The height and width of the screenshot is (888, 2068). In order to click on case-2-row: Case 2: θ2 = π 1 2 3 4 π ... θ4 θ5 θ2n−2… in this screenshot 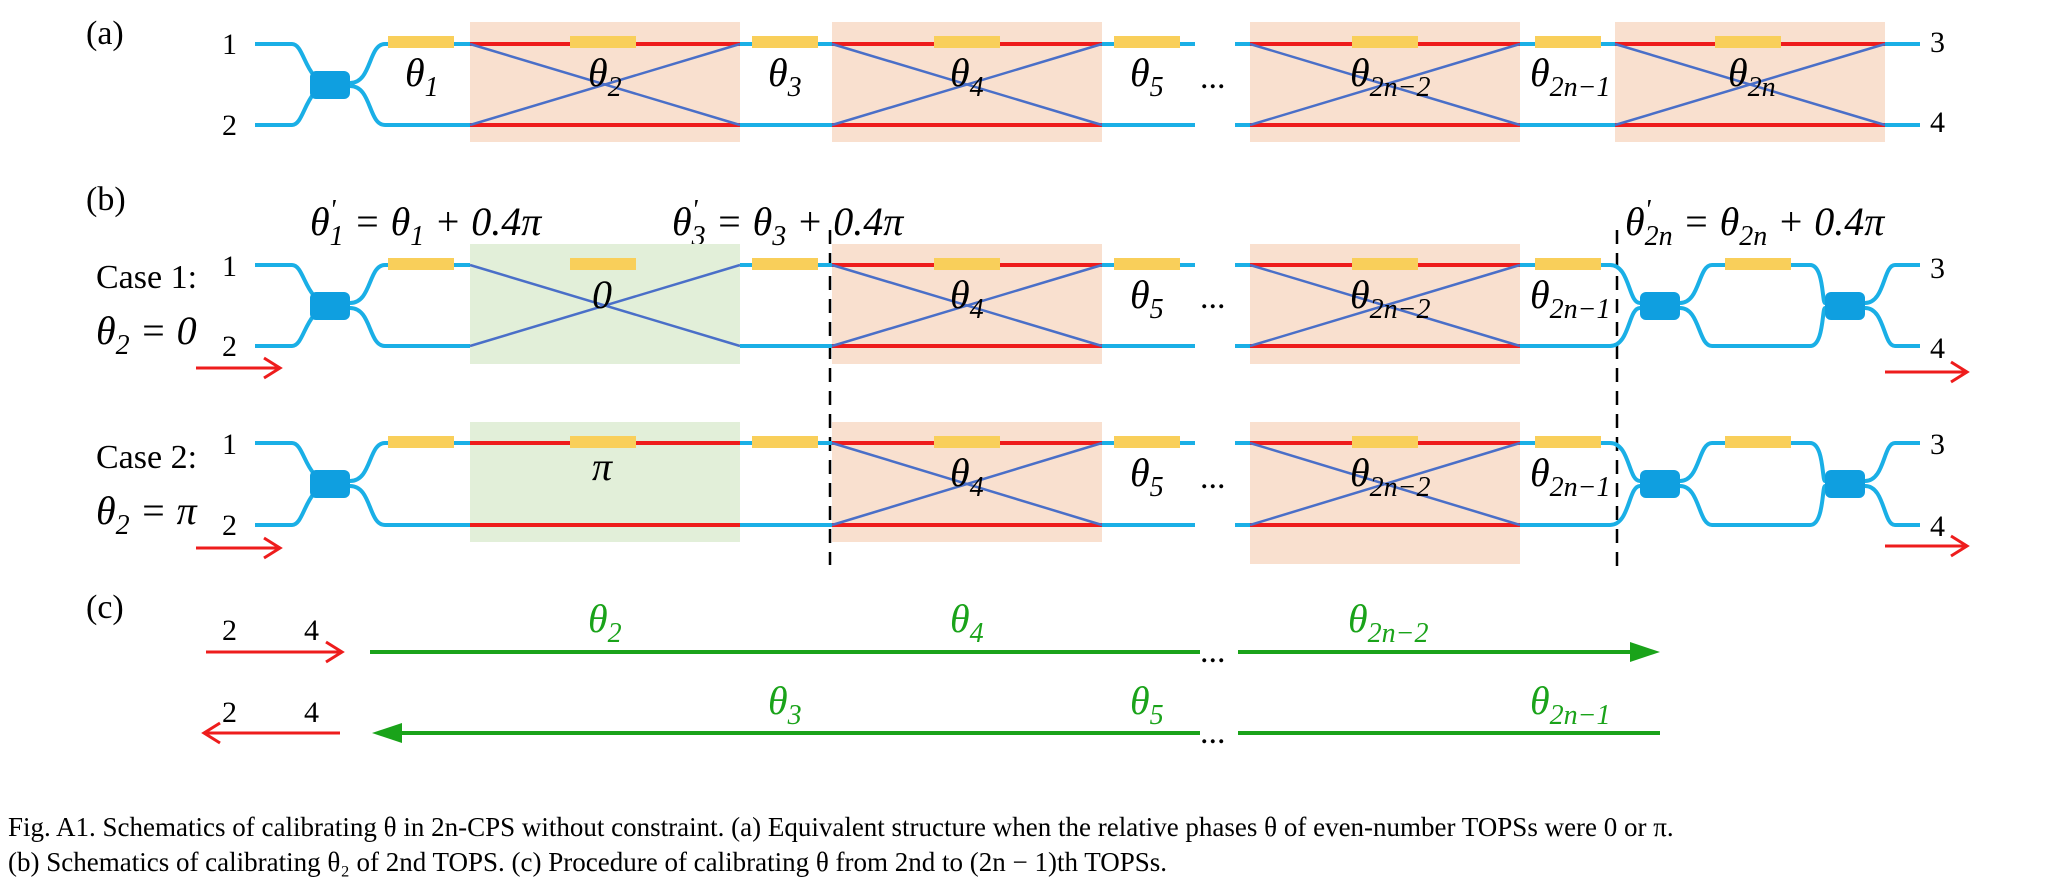, I will do `click(1033, 493)`.